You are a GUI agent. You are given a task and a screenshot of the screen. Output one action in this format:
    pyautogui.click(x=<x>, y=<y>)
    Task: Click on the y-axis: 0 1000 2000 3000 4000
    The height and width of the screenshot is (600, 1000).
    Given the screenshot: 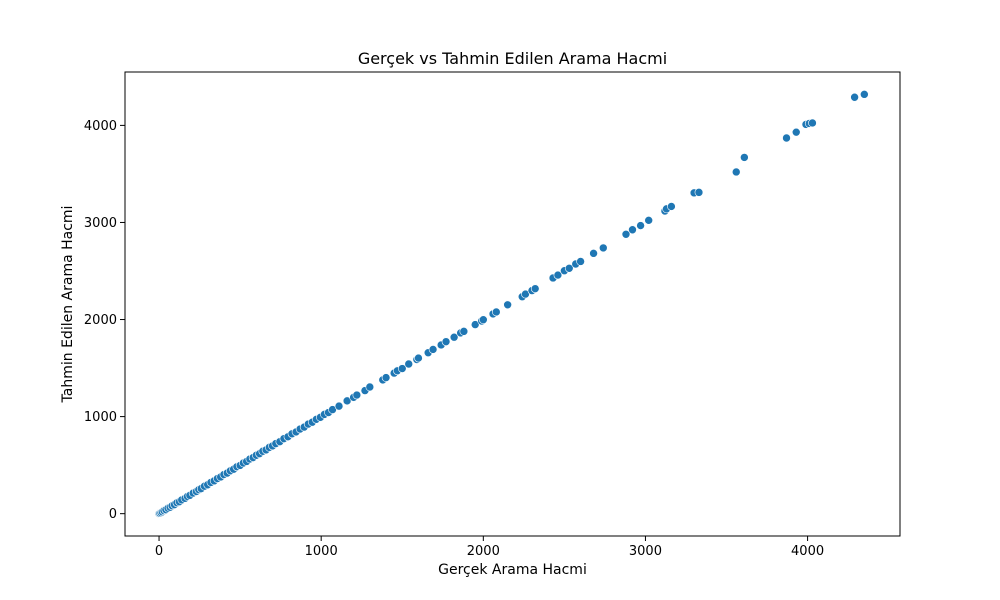 What is the action you would take?
    pyautogui.click(x=104, y=320)
    